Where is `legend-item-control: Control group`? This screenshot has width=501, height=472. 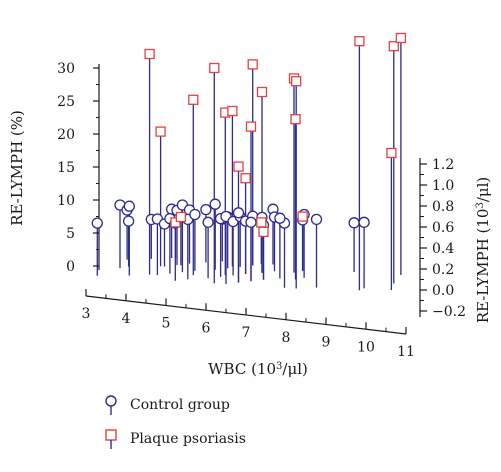 legend-item-control: Control group is located at coordinates (173, 405).